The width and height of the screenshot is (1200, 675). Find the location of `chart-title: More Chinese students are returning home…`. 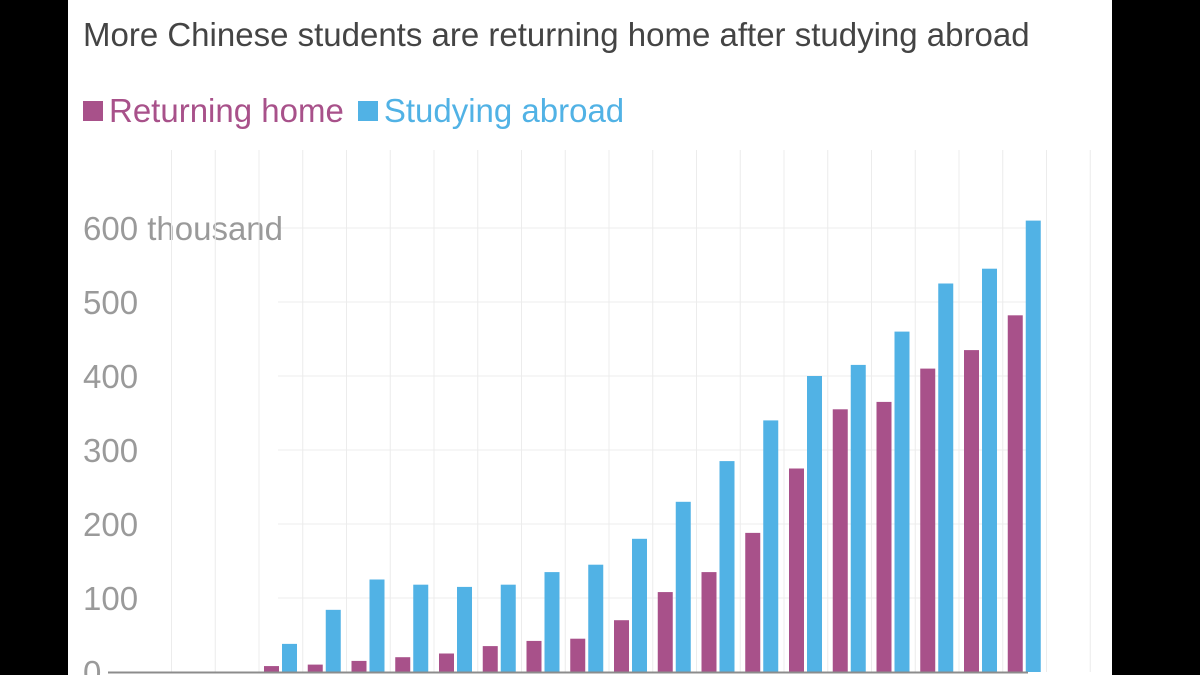

chart-title: More Chinese students are returning home… is located at coordinates (556, 34).